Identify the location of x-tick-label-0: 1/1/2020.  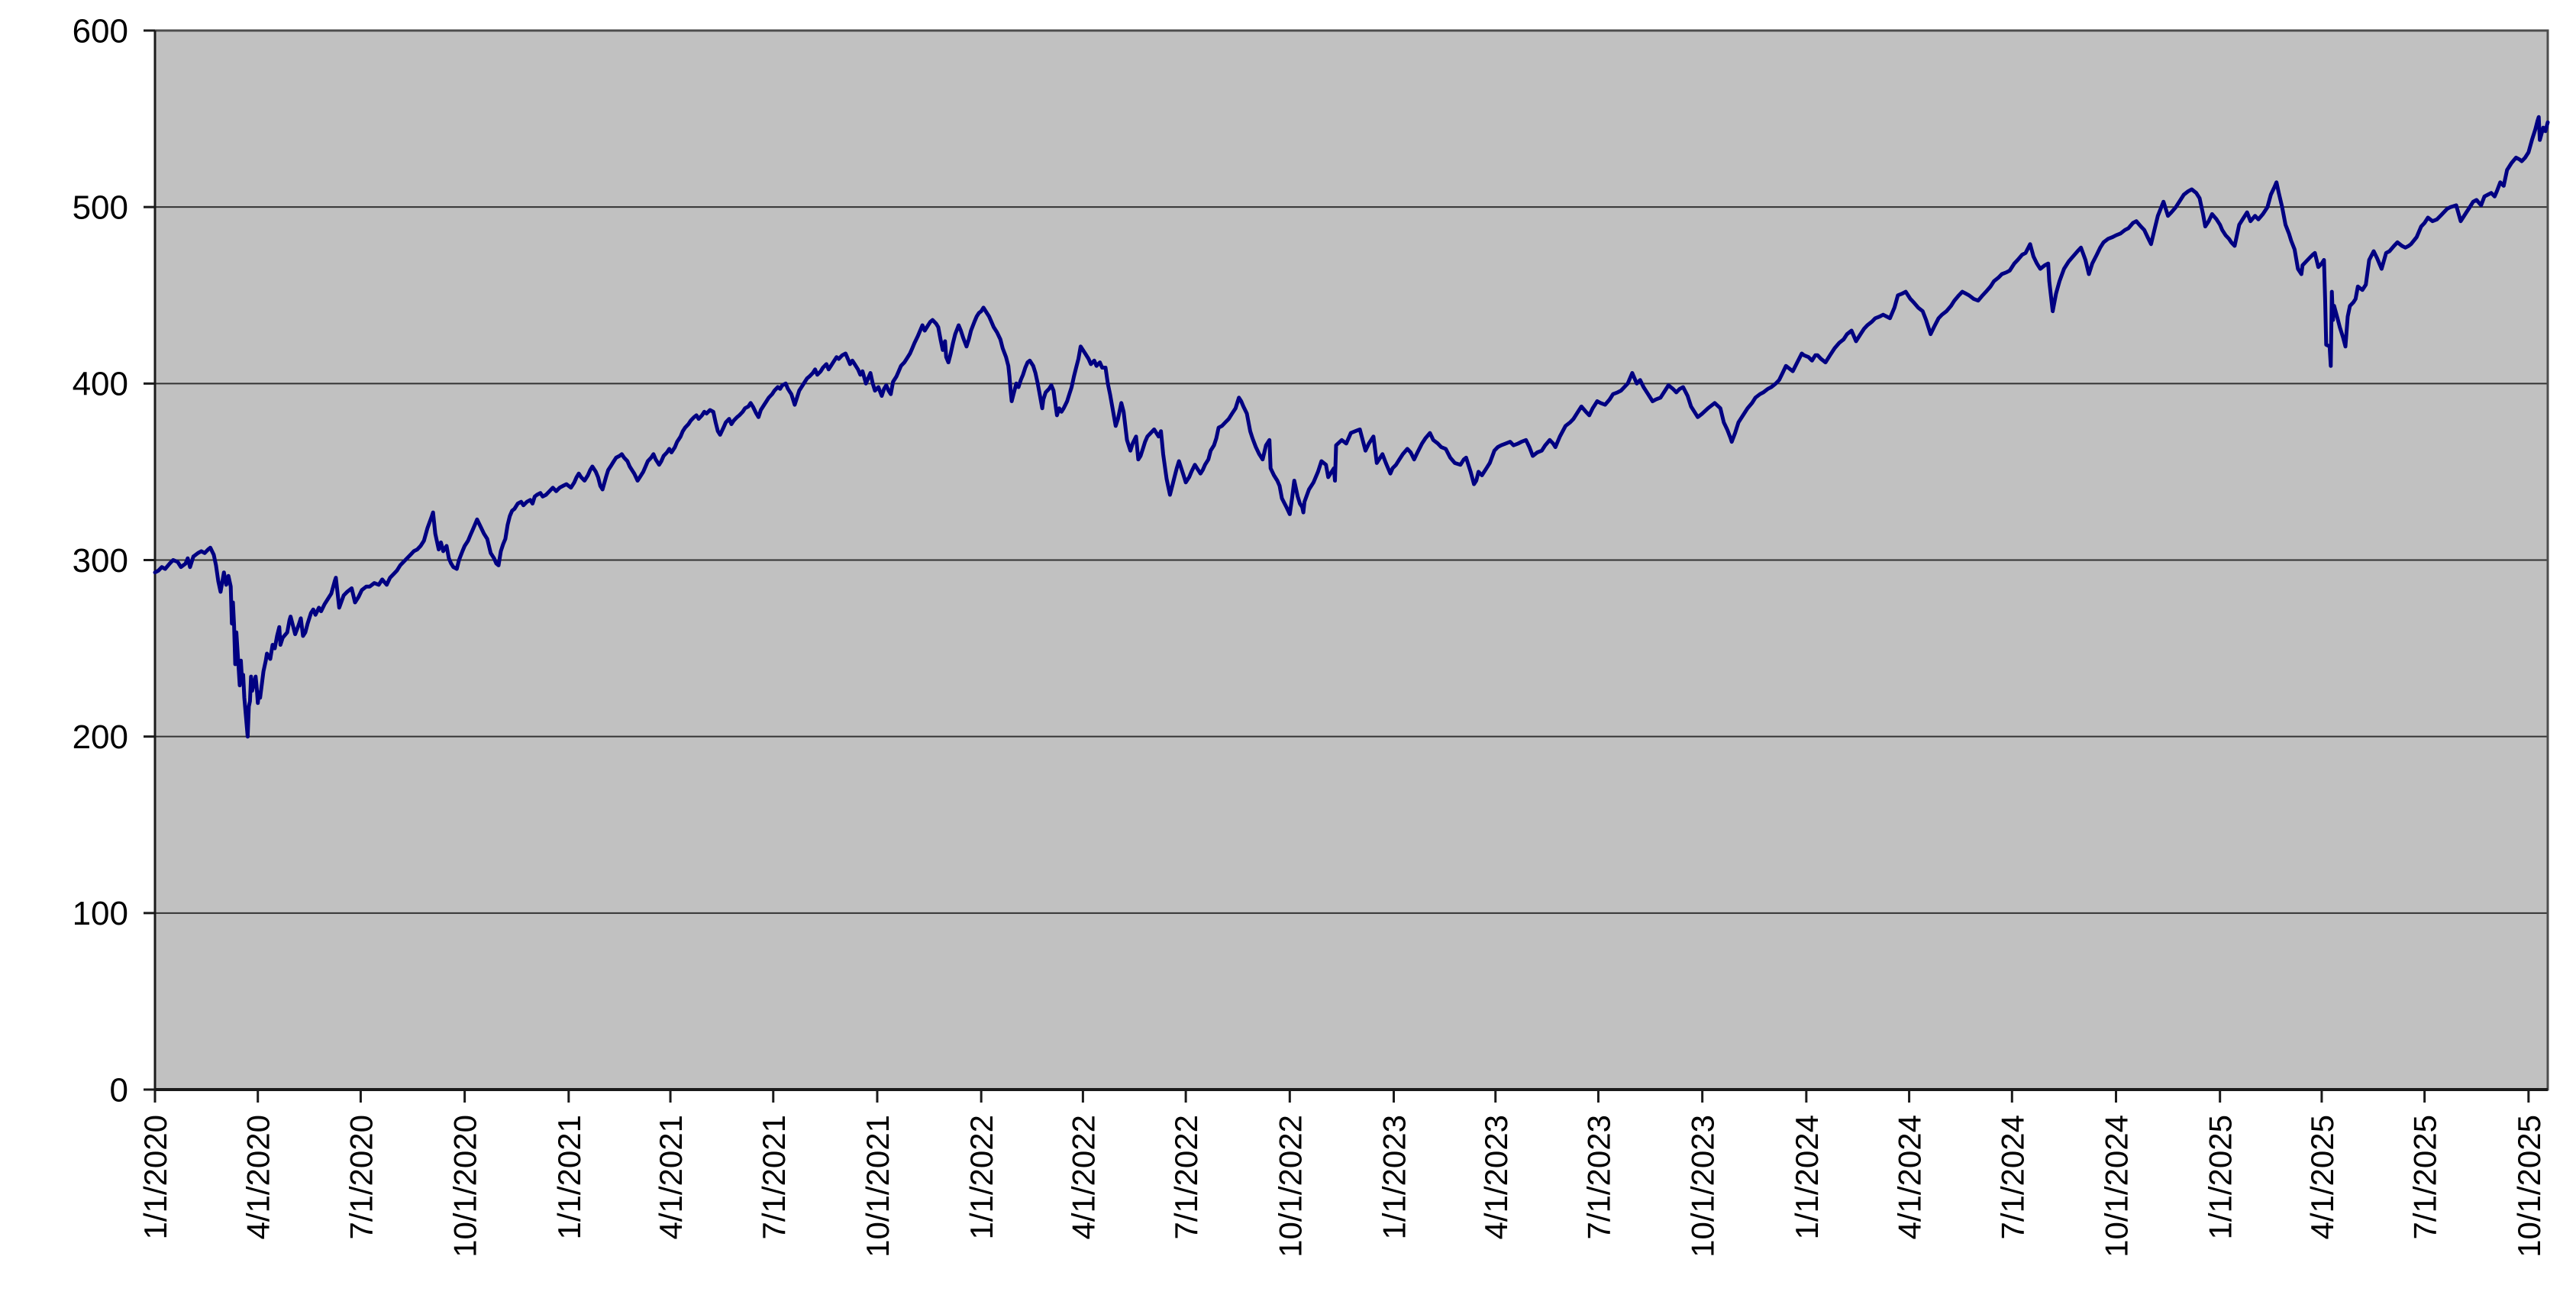
(155, 1177).